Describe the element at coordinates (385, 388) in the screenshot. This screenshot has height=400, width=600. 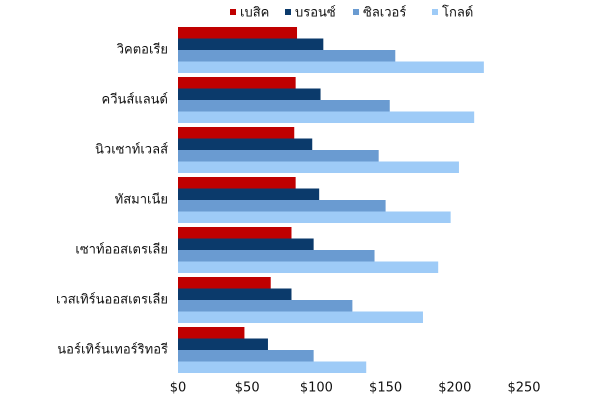
I see `x-tick-label: $150` at that location.